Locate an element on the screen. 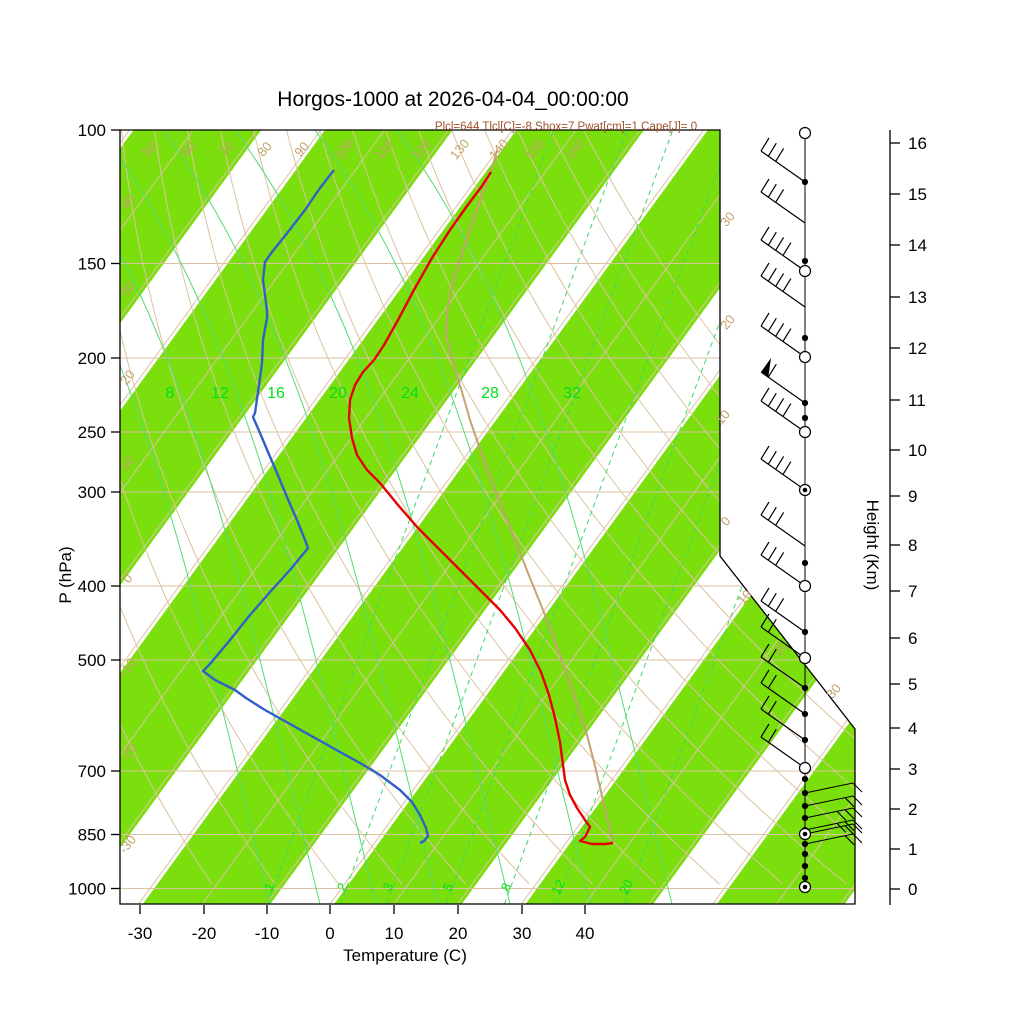 This screenshot has width=1024, height=1024. svg-text: 7 is located at coordinates (912, 591).